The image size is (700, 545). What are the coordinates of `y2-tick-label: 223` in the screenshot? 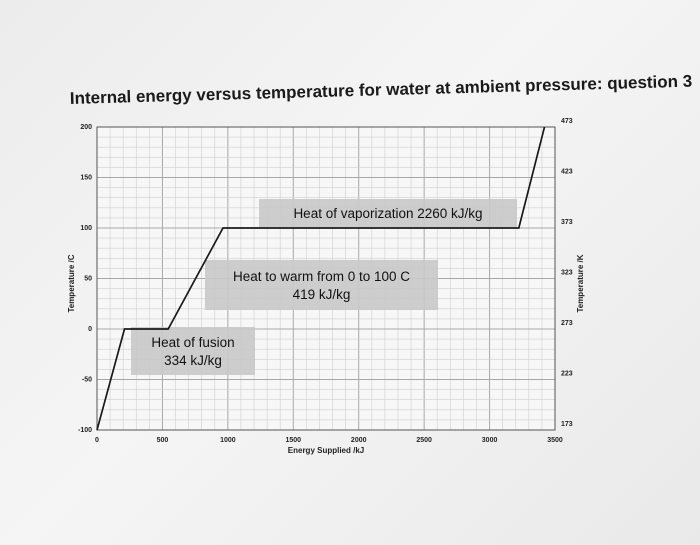 It's located at (567, 374).